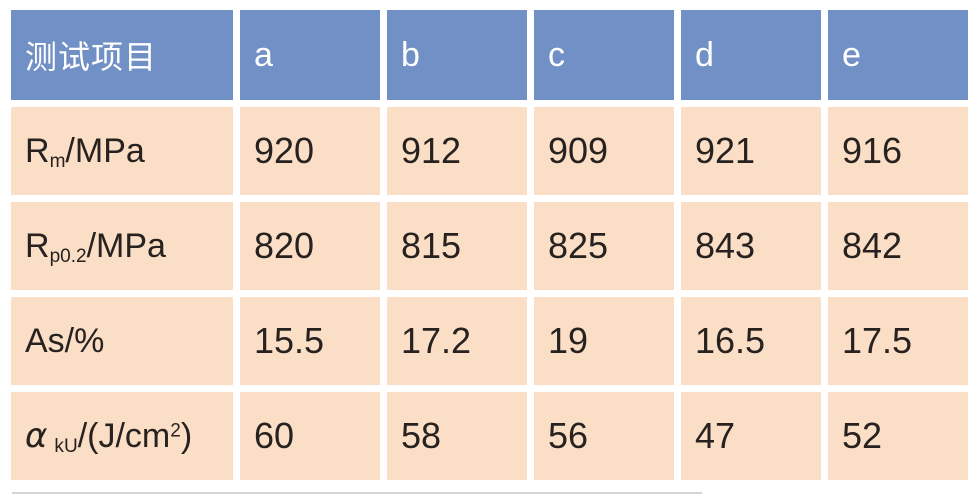 Image resolution: width=975 pixels, height=494 pixels. Describe the element at coordinates (604, 55) in the screenshot. I see `header-cell-sample-c: c` at that location.